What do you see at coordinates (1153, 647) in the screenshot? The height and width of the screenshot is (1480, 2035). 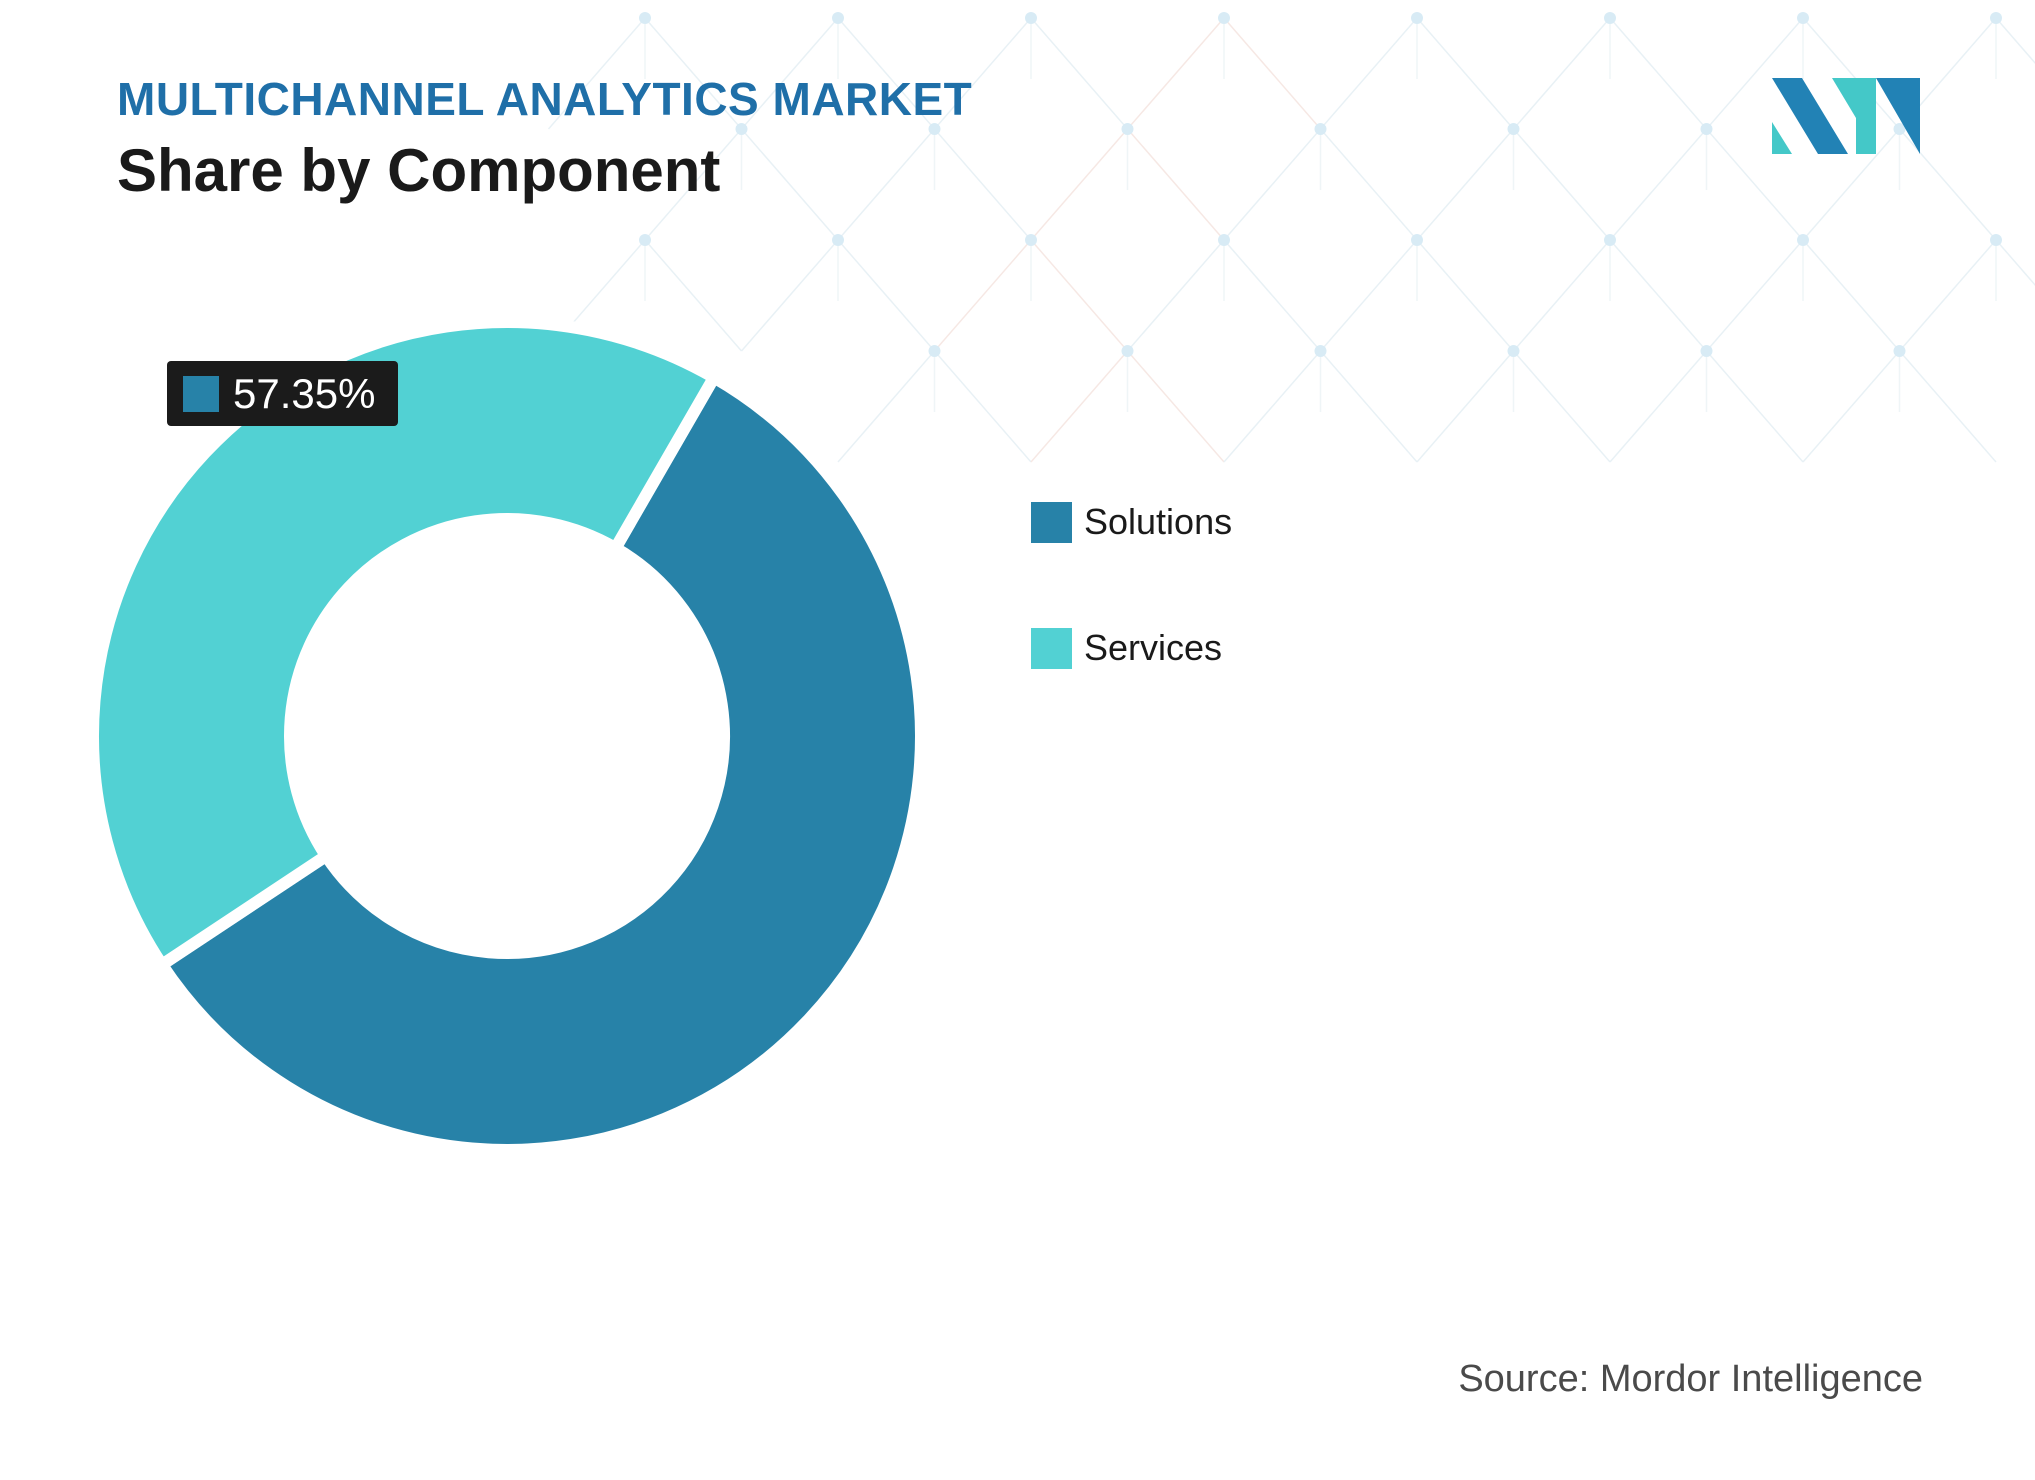 I see `legend-label-services: Services` at bounding box center [1153, 647].